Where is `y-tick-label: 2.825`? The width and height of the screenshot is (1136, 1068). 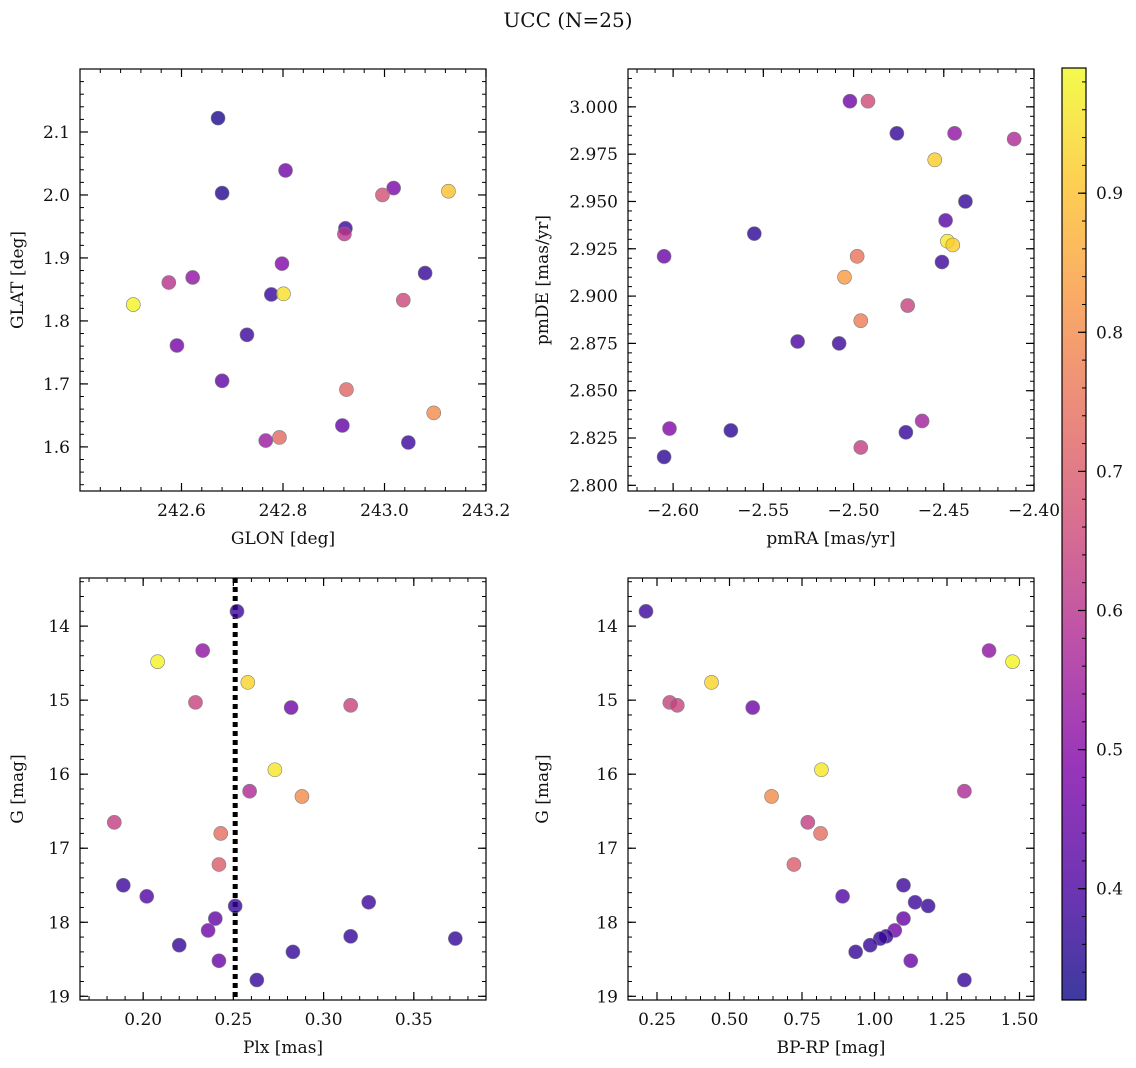 y-tick-label: 2.825 is located at coordinates (593, 439).